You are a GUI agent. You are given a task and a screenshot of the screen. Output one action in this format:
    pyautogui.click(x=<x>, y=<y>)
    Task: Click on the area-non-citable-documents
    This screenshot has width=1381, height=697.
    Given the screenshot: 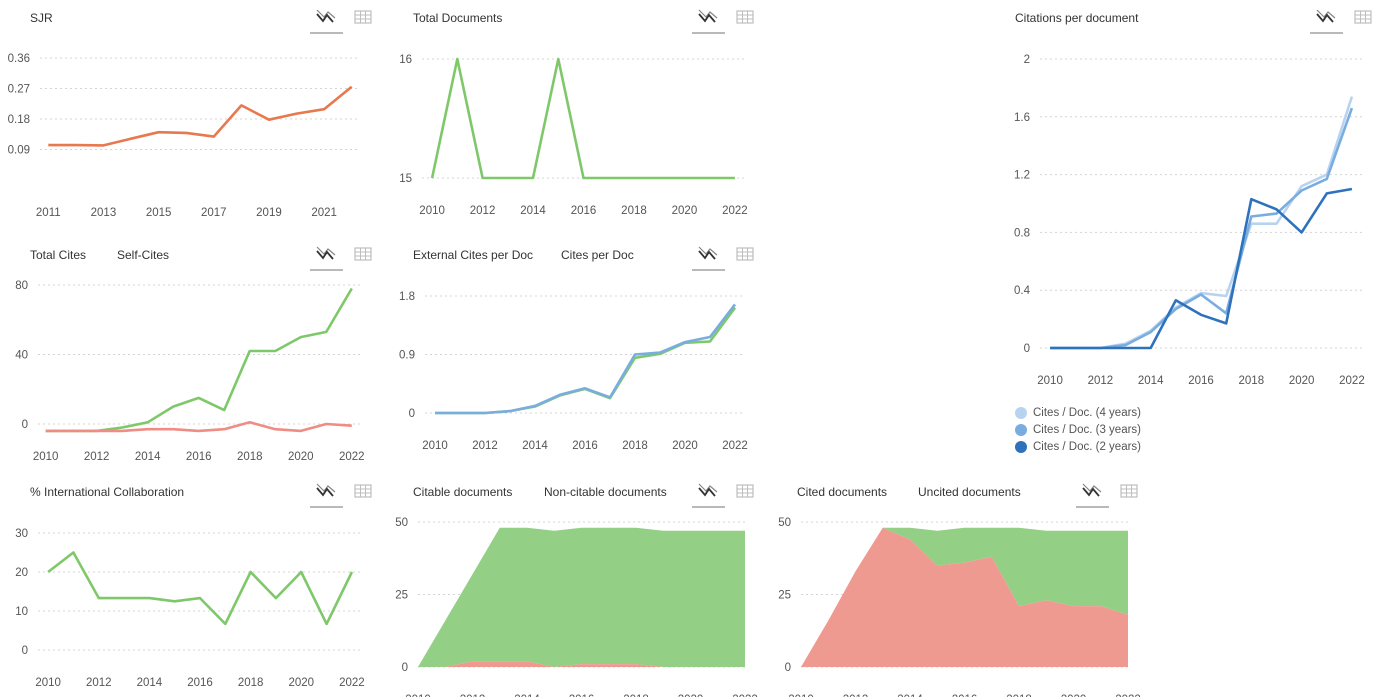 What is the action you would take?
    pyautogui.click(x=581, y=664)
    